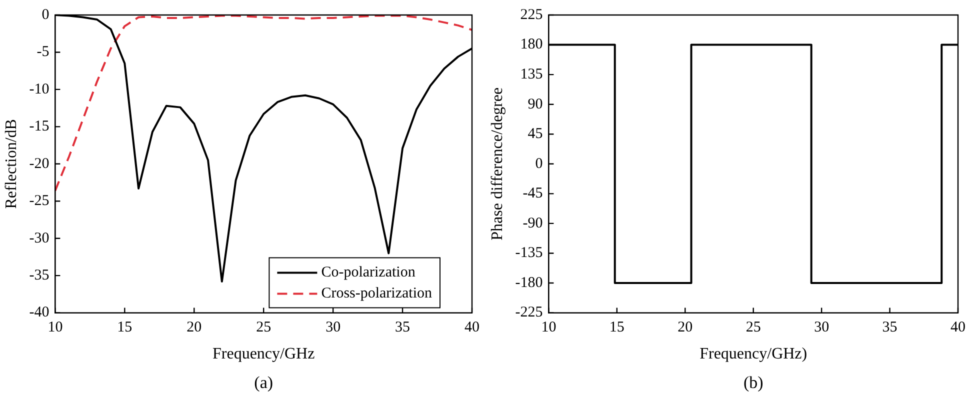 This screenshot has width=972, height=396. What do you see at coordinates (535, 104) in the screenshot?
I see `y-tick-label: 90` at bounding box center [535, 104].